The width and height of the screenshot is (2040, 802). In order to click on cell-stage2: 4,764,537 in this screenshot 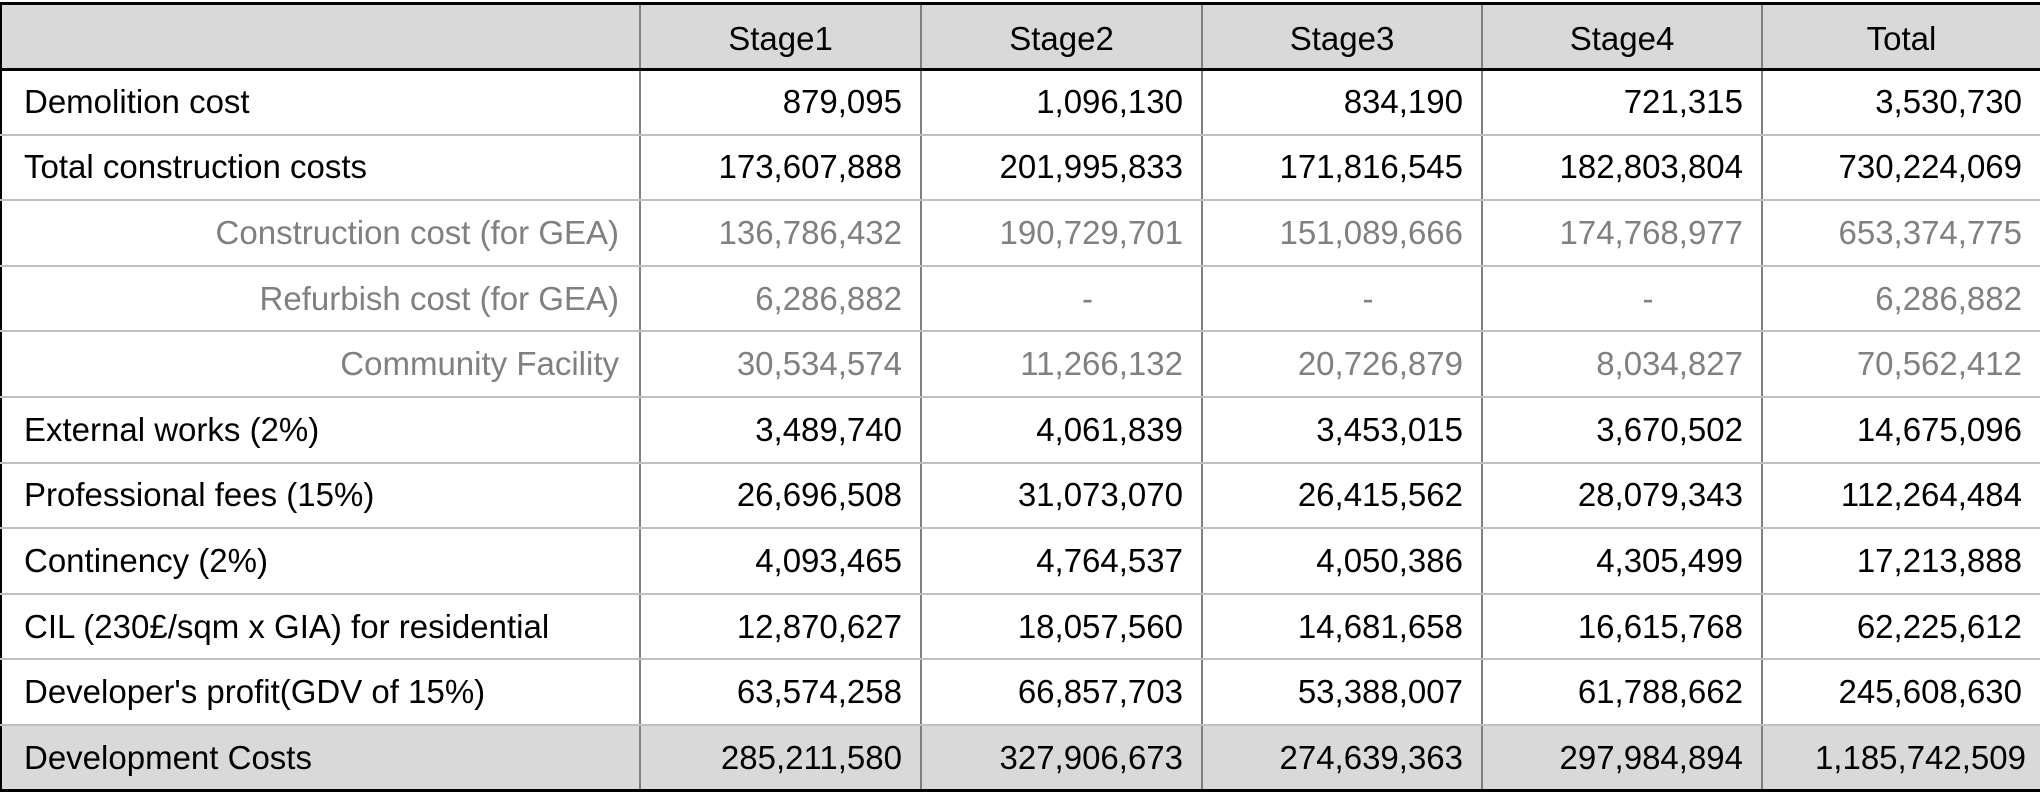, I will do `click(1061, 561)`.